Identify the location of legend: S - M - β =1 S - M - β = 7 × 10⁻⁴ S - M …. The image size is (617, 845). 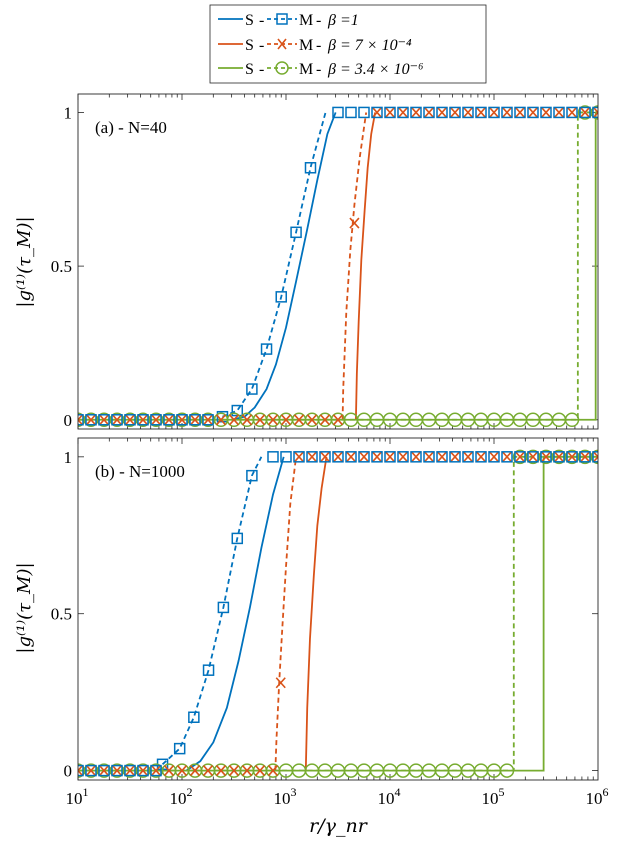
(348, 44).